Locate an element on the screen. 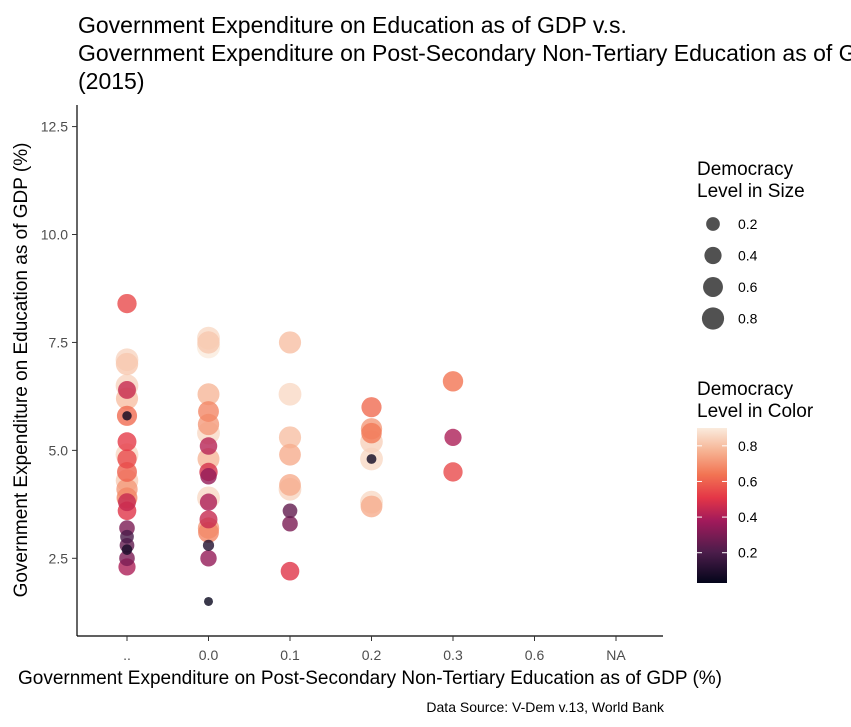 This screenshot has width=851, height=727. y-tick-label: 12.5 is located at coordinates (54, 127).